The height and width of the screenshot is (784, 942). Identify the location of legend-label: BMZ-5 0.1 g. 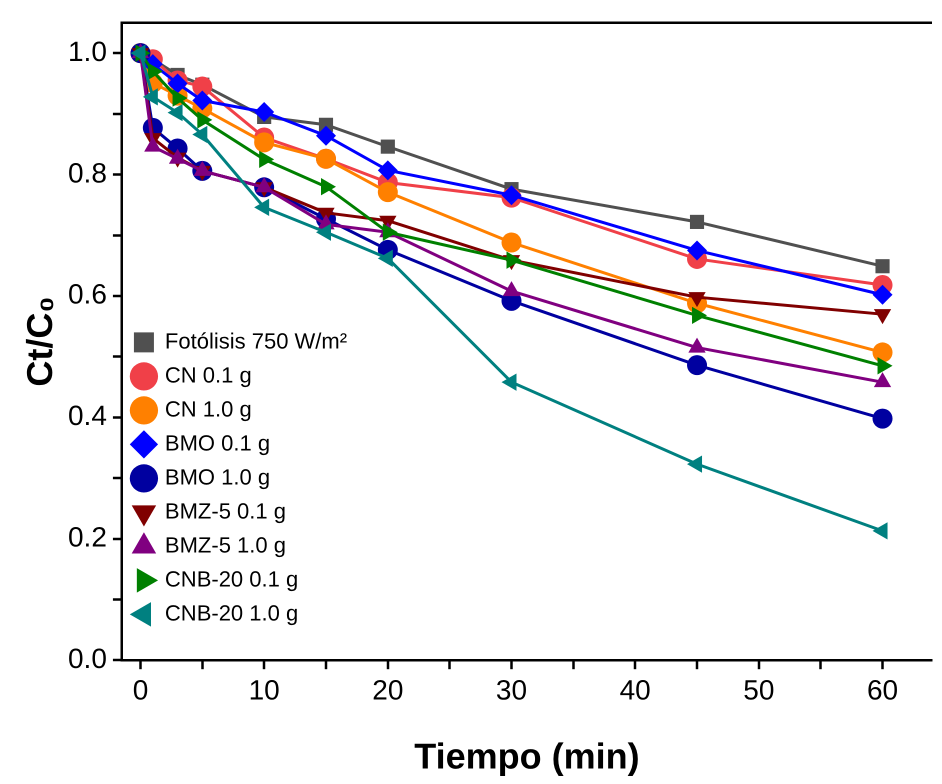
(225, 511).